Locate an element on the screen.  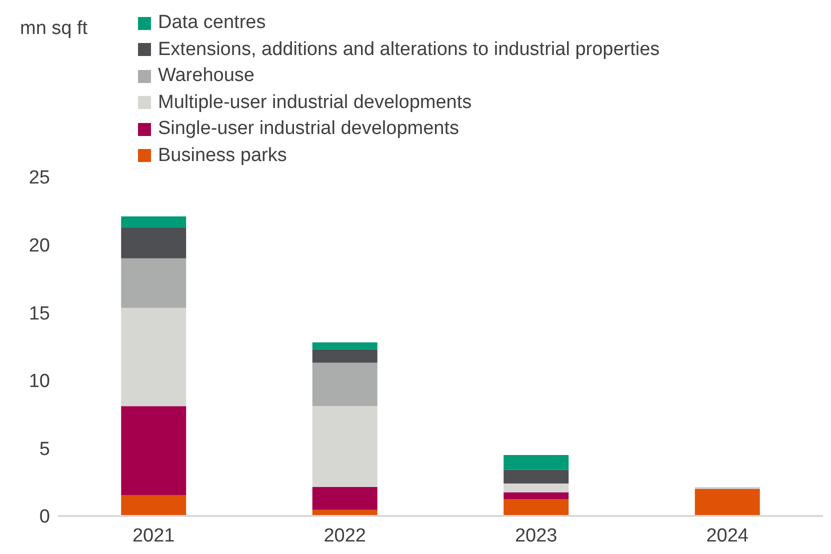
y-tick-label: 15 is located at coordinates (39, 313).